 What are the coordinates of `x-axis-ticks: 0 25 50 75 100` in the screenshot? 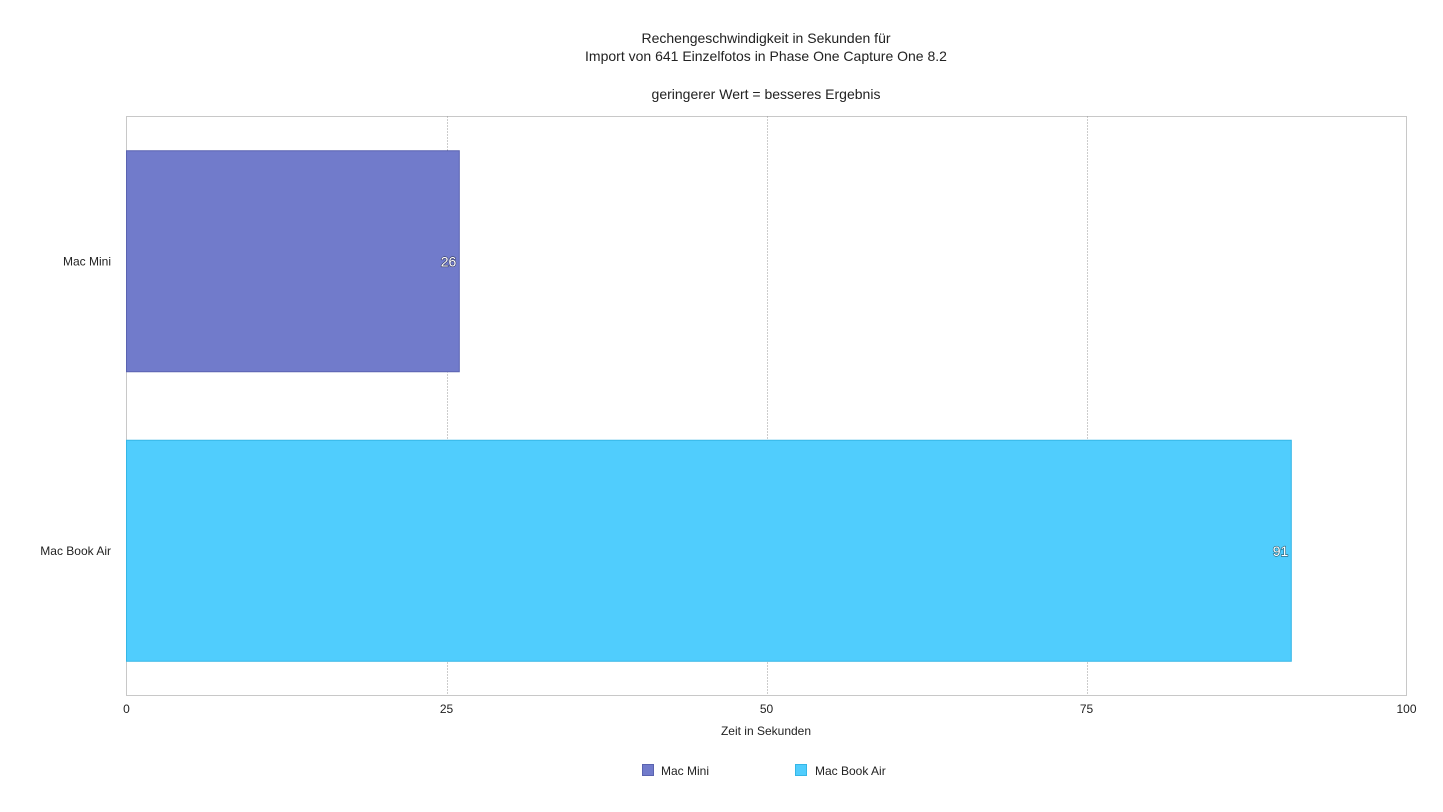 It's located at (770, 709).